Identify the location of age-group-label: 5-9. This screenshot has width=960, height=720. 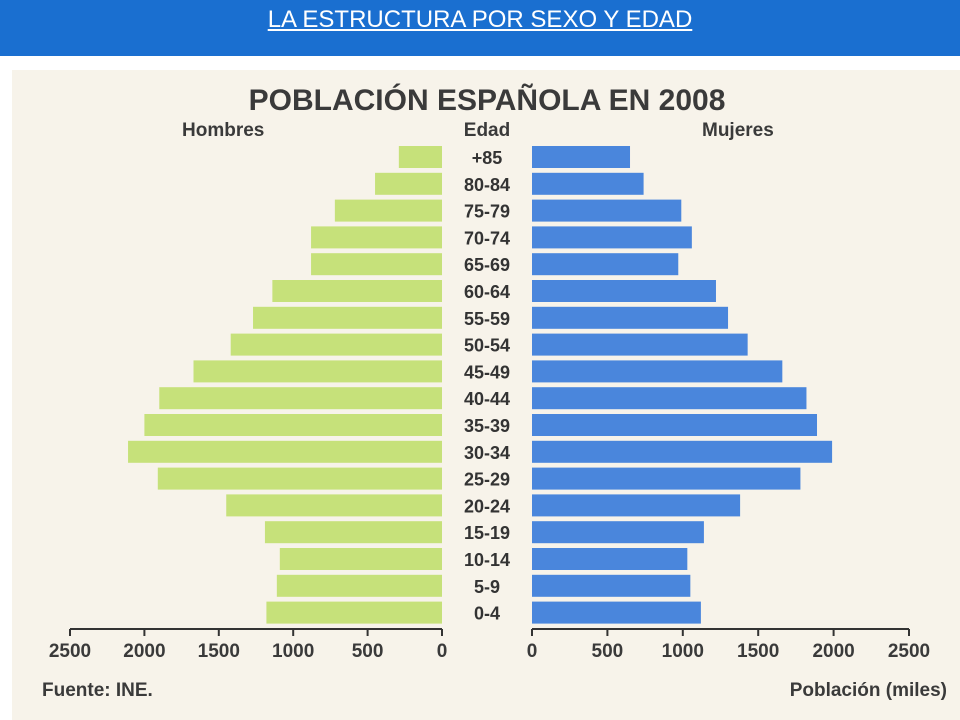
(487, 587).